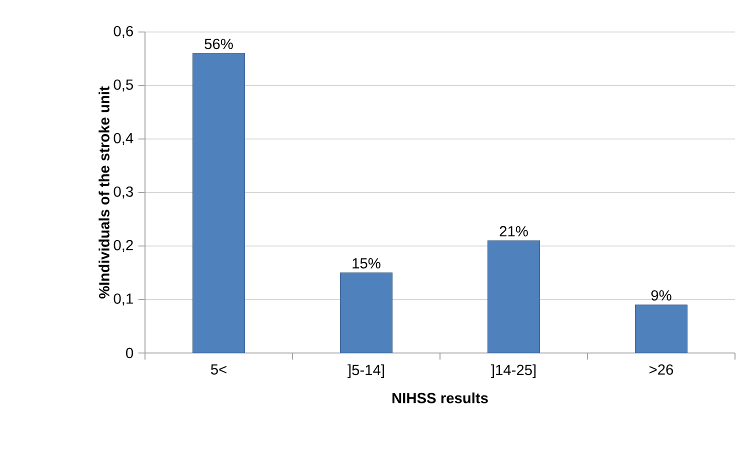 The height and width of the screenshot is (473, 750). Describe the element at coordinates (366, 371) in the screenshot. I see `x-tick-label: ]5-14]` at that location.